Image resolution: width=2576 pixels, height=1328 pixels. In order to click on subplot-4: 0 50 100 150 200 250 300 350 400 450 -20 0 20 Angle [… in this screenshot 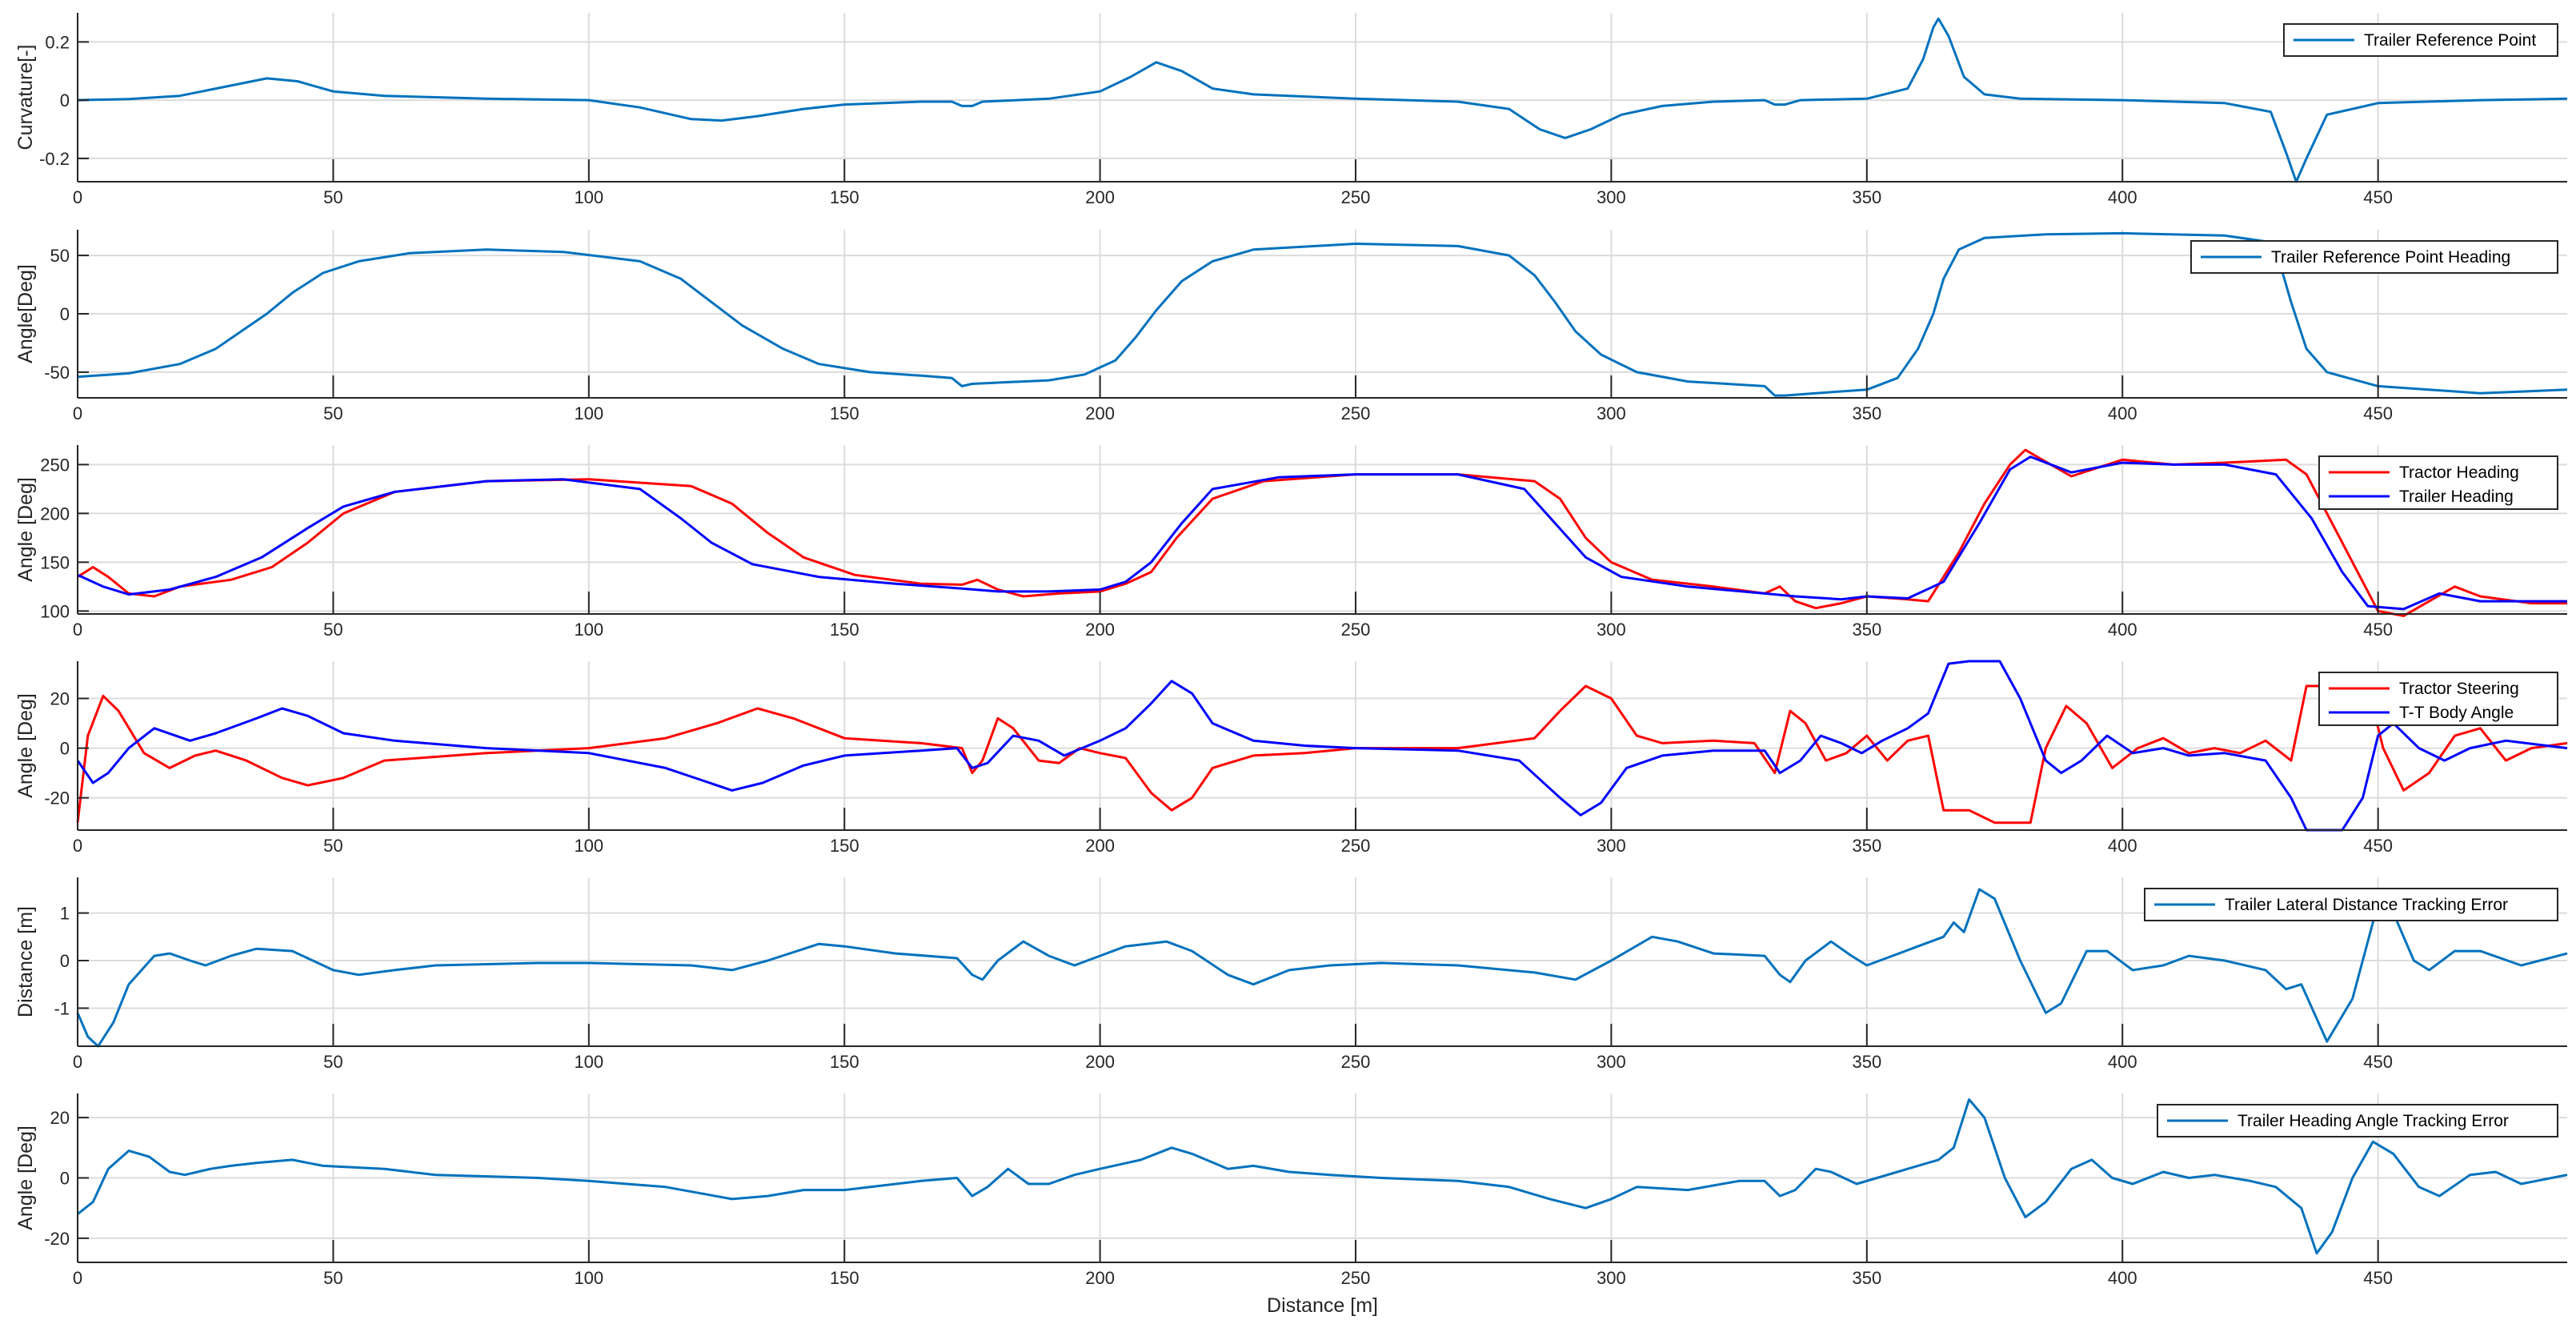, I will do `click(1291, 758)`.